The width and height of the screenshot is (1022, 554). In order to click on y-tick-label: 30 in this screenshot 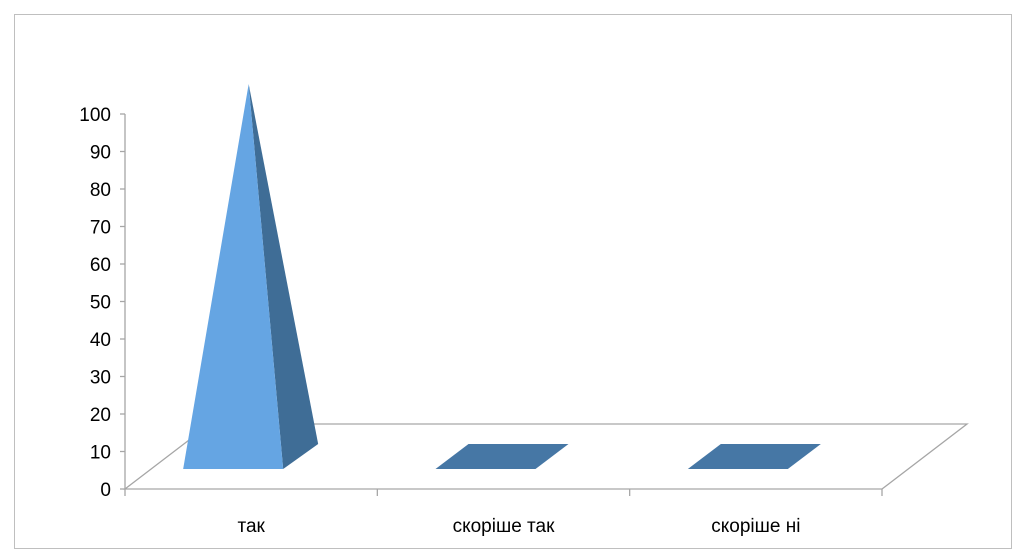, I will do `click(100, 378)`.